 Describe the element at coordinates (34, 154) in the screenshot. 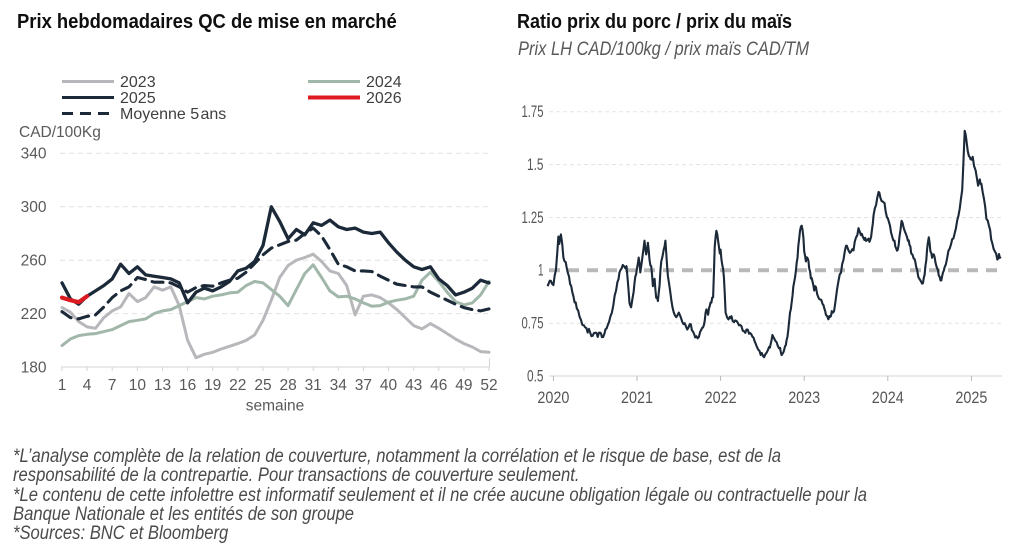

I see `svg-text: 340` at that location.